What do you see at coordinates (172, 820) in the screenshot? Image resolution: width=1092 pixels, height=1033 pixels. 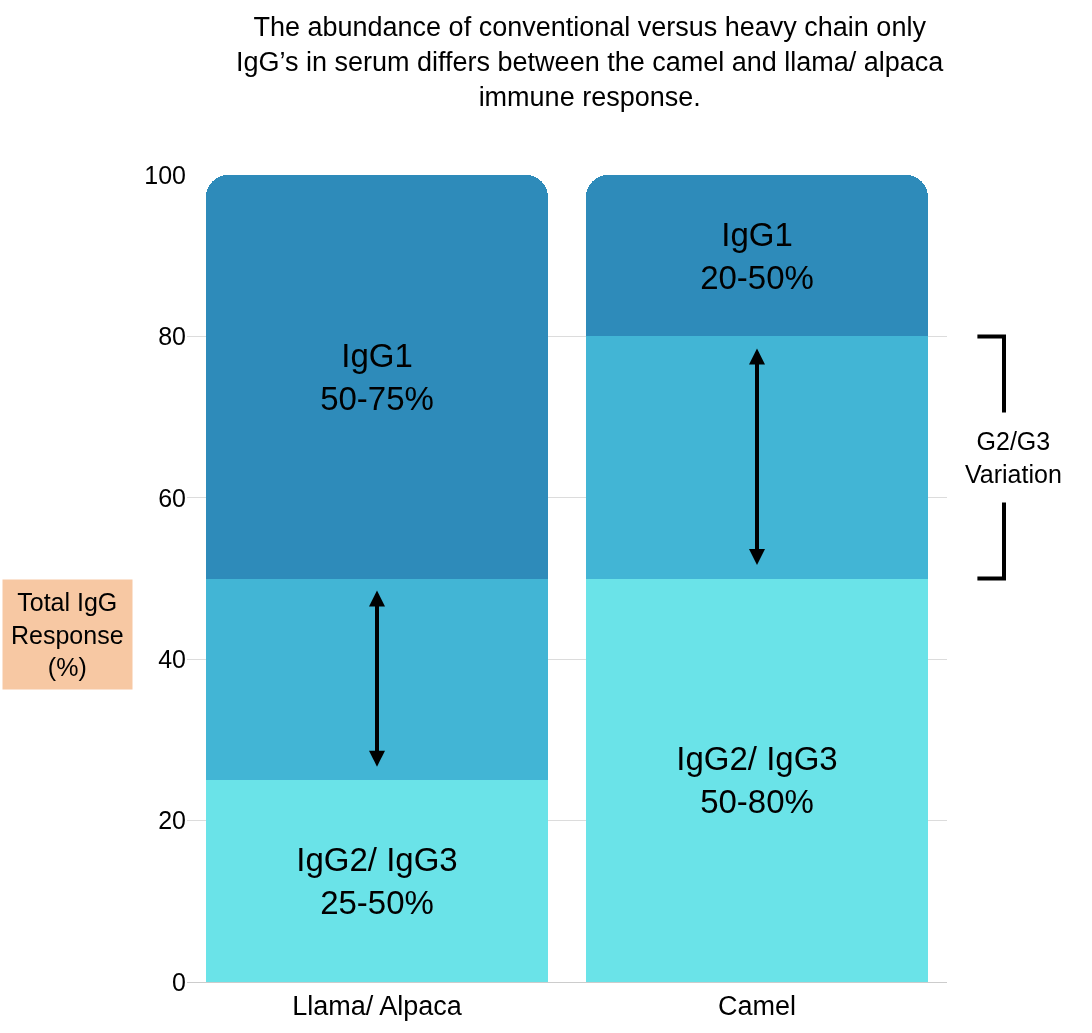 I see `y-tick-label: 20` at bounding box center [172, 820].